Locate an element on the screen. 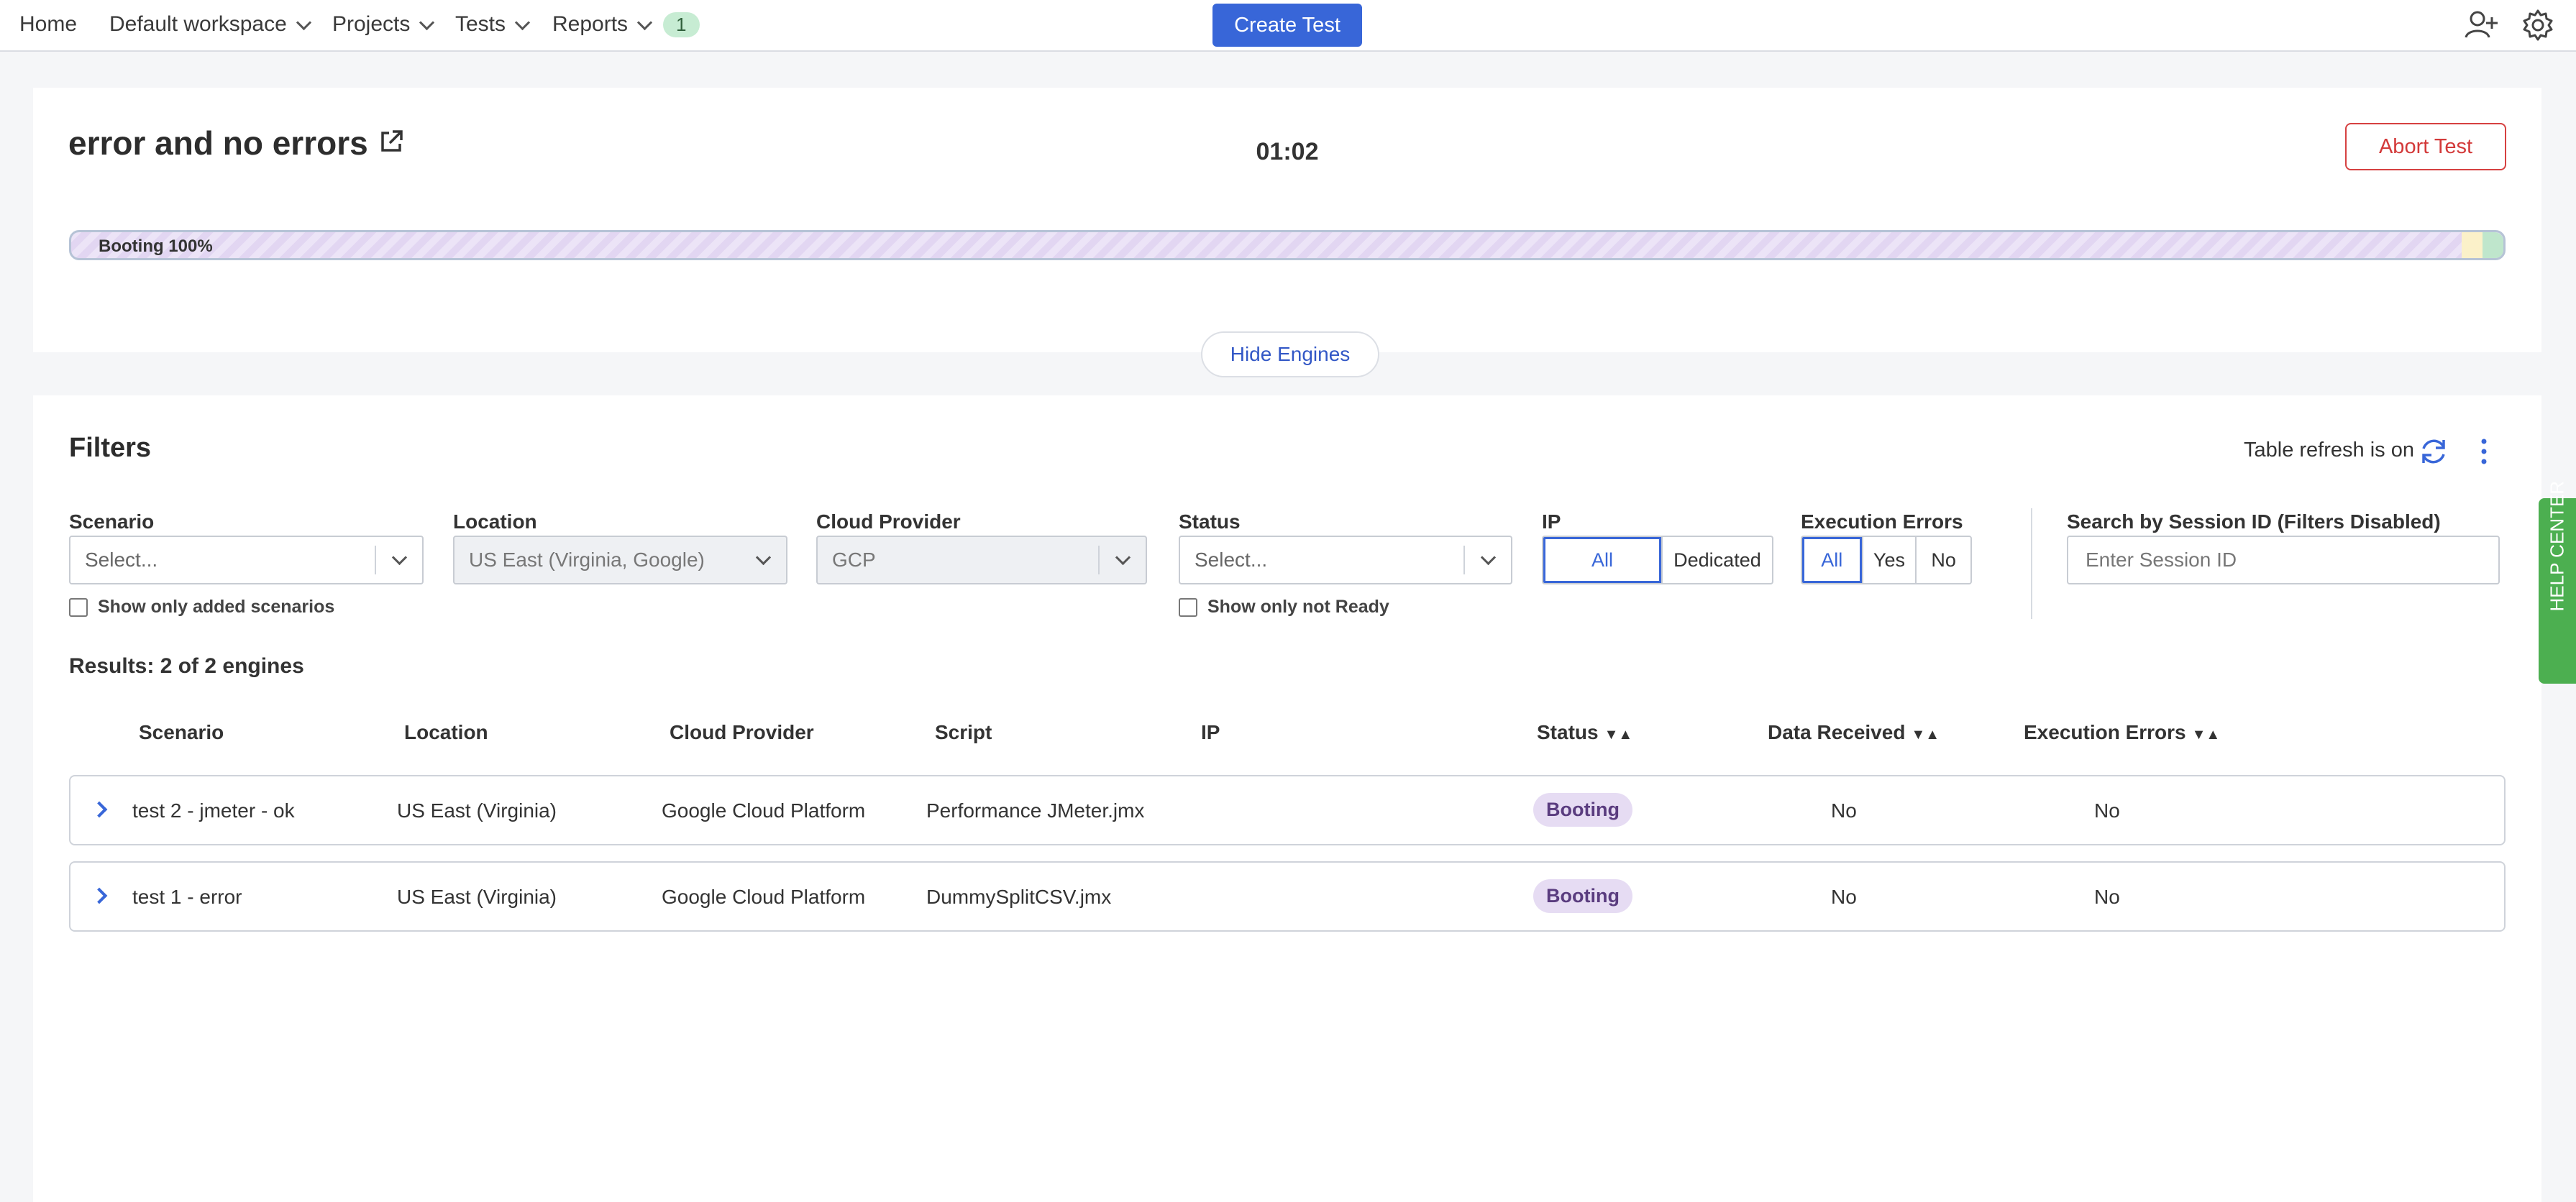 The width and height of the screenshot is (2576, 1202). status-filter-label: Status is located at coordinates (1210, 521).